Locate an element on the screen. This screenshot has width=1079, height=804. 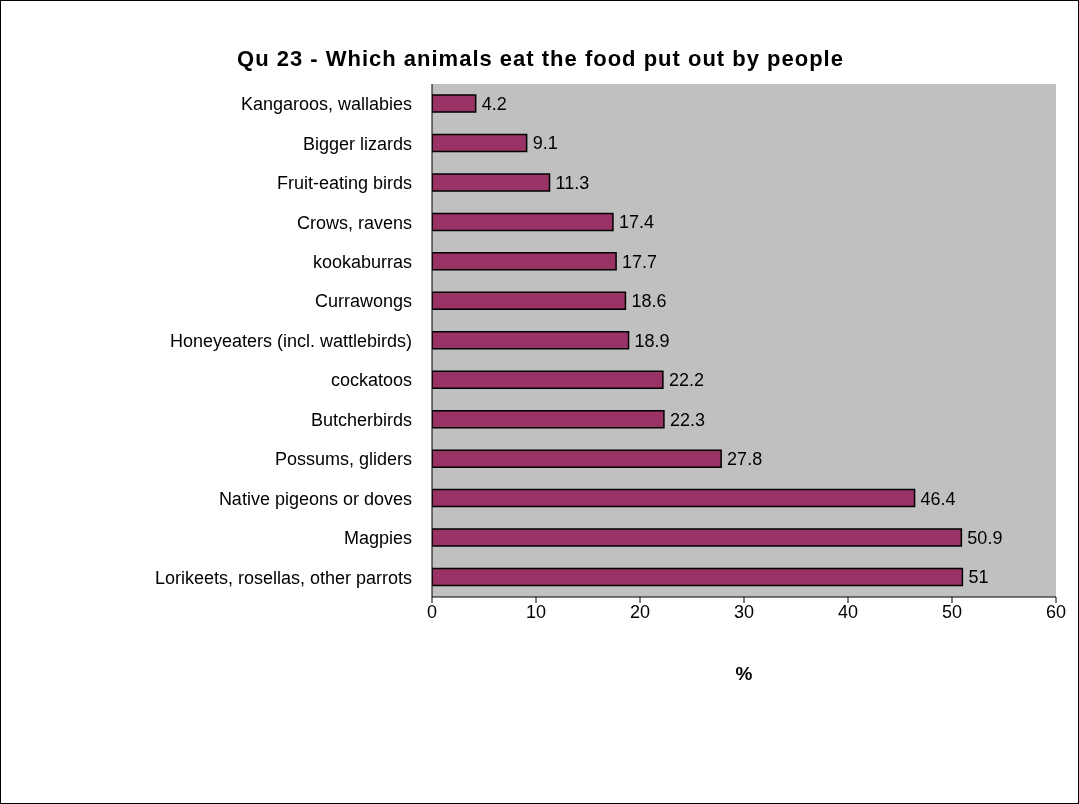
x-tick-label: 50 is located at coordinates (952, 611).